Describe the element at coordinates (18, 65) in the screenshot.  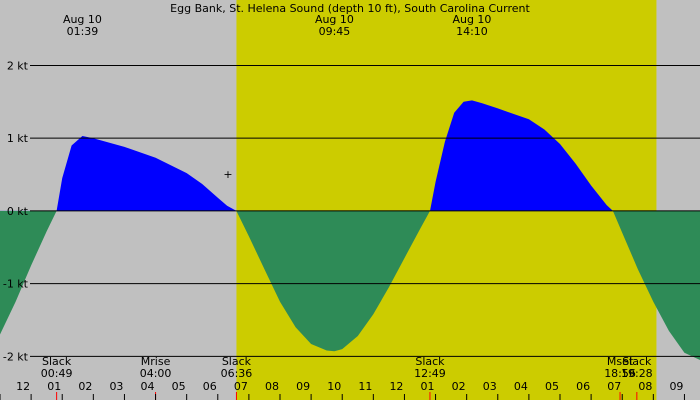
I see `y-tick-label: 2 kt` at that location.